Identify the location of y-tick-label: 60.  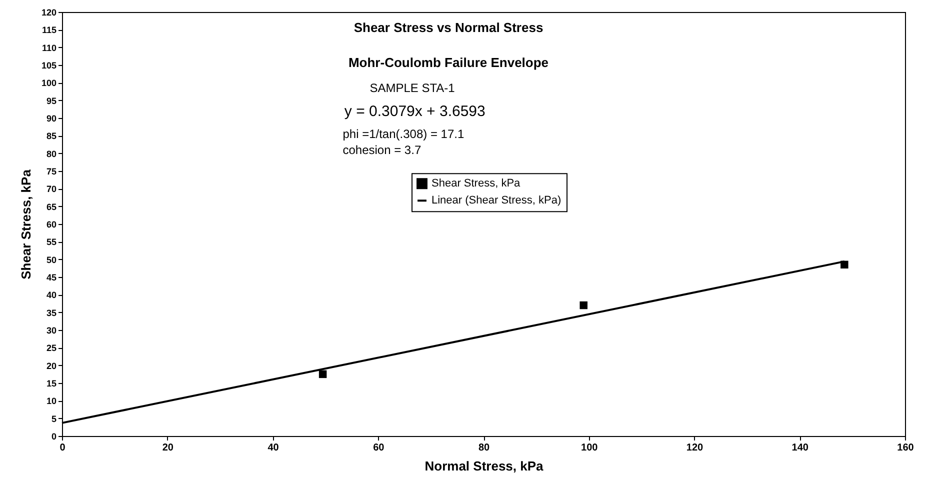
(51, 225).